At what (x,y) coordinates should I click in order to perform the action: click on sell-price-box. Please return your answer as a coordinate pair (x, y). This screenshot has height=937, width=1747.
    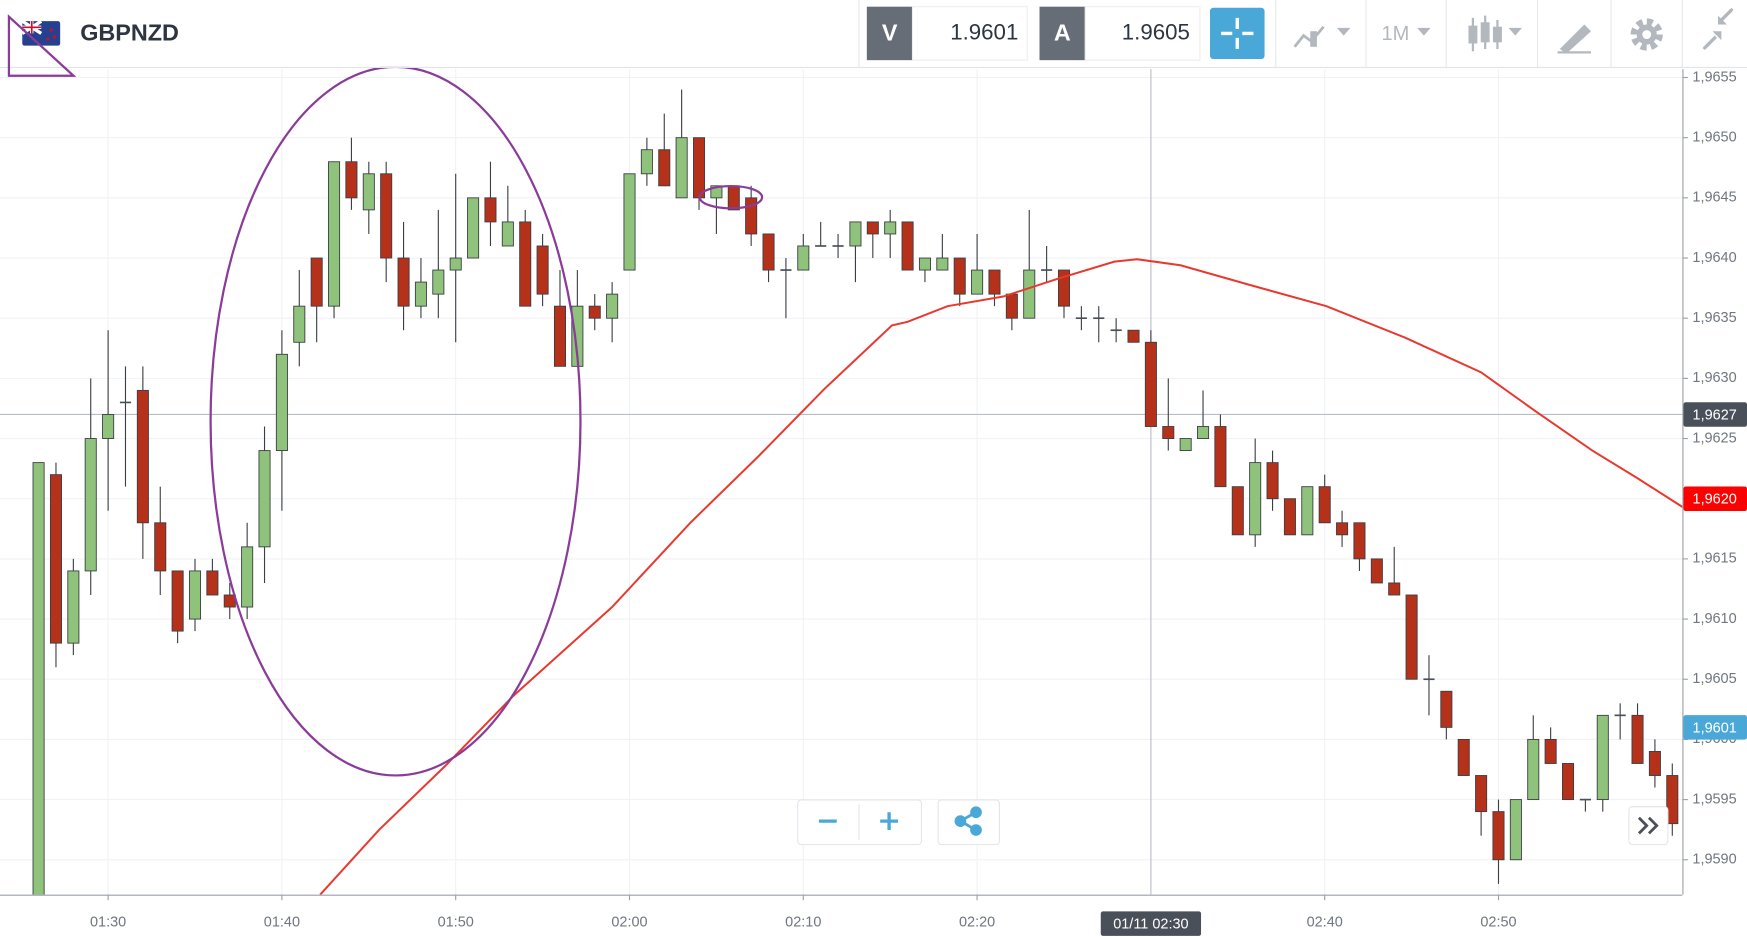
    Looking at the image, I should click on (969, 33).